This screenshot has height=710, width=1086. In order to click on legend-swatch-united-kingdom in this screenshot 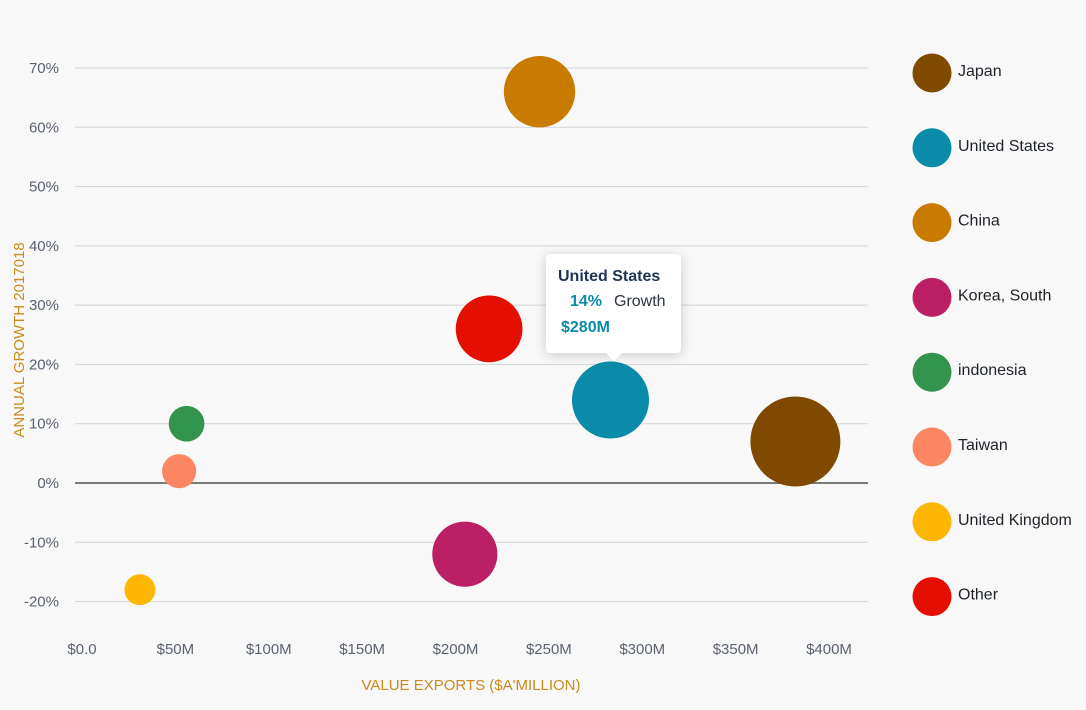, I will do `click(932, 522)`.